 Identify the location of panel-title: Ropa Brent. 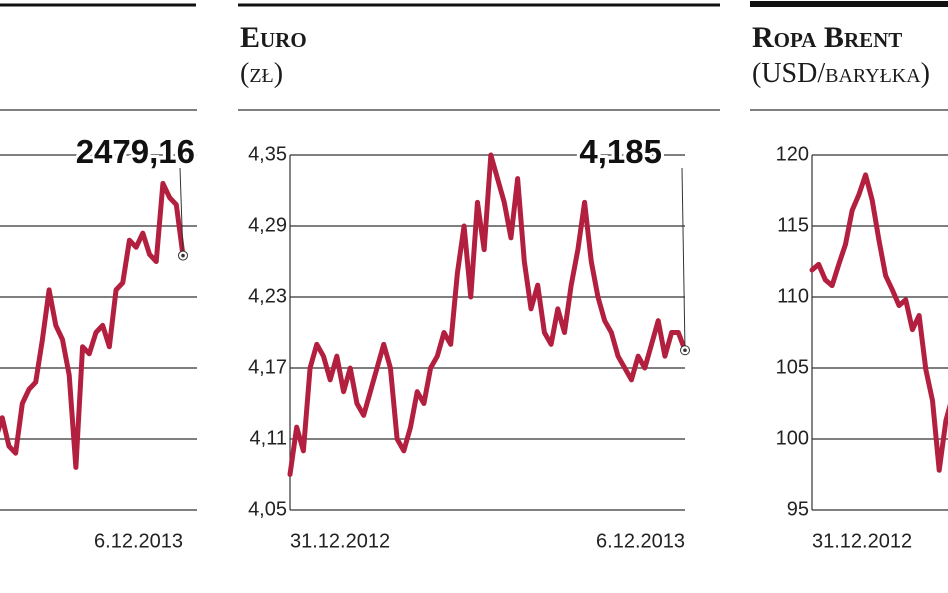
(827, 37).